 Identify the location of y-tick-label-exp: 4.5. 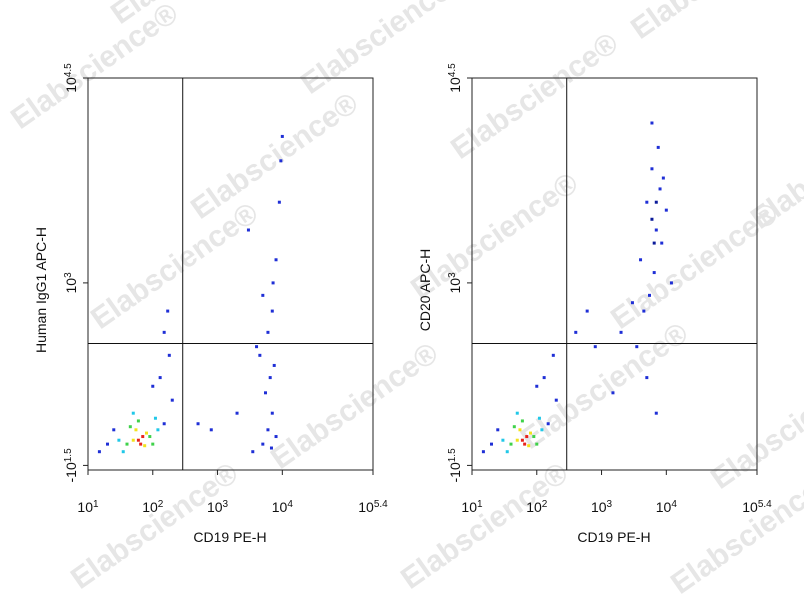
(68, 70).